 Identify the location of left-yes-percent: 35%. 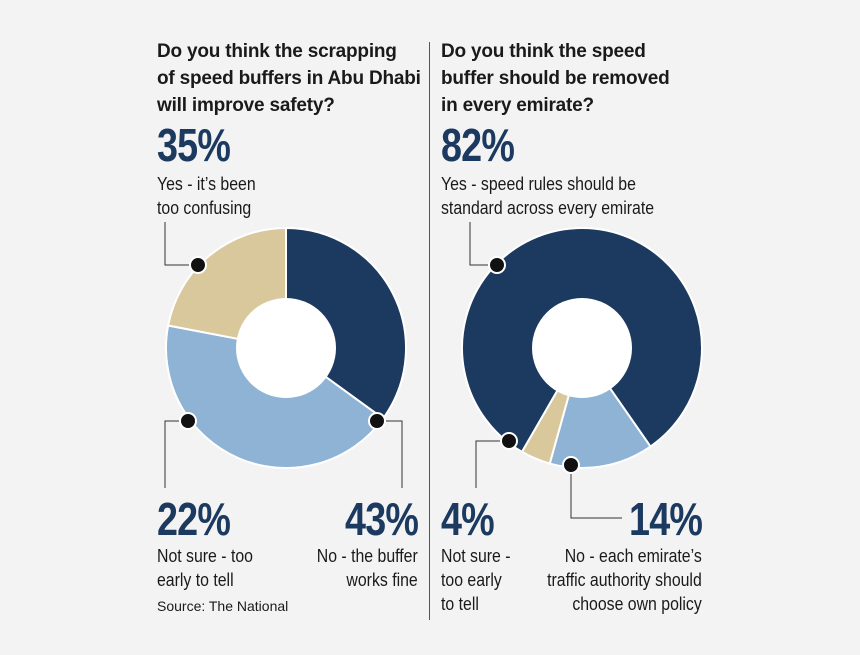
(194, 145).